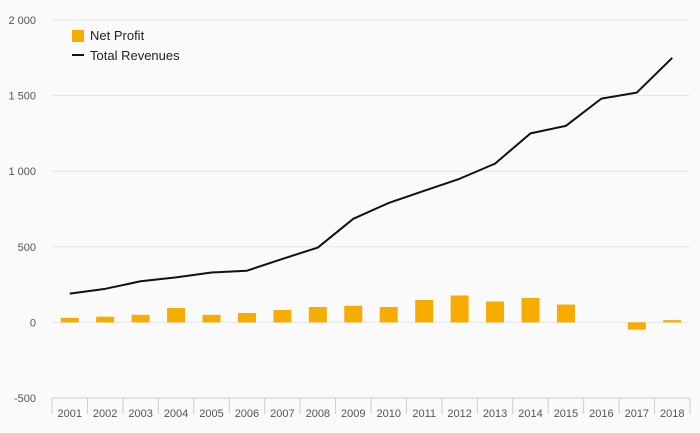  I want to click on x-tick-label: 2016, so click(601, 414).